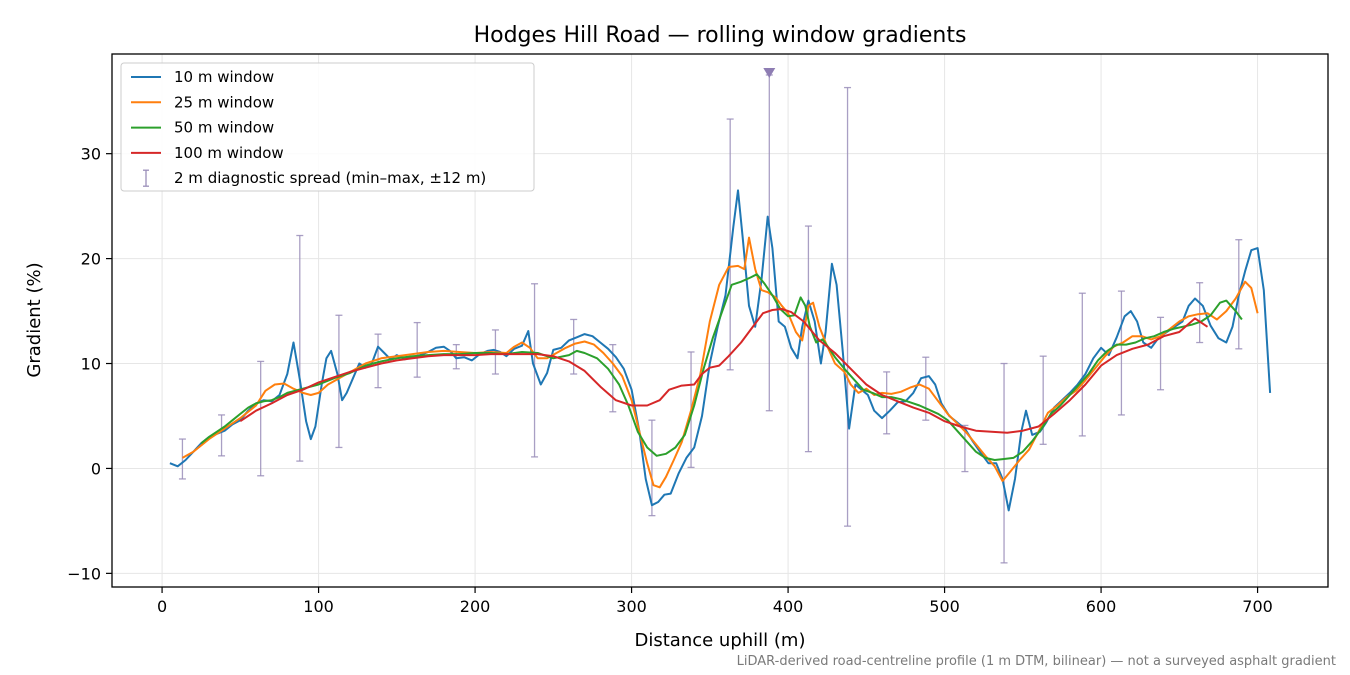  Describe the element at coordinates (91, 259) in the screenshot. I see `y-tick-label: 20` at that location.